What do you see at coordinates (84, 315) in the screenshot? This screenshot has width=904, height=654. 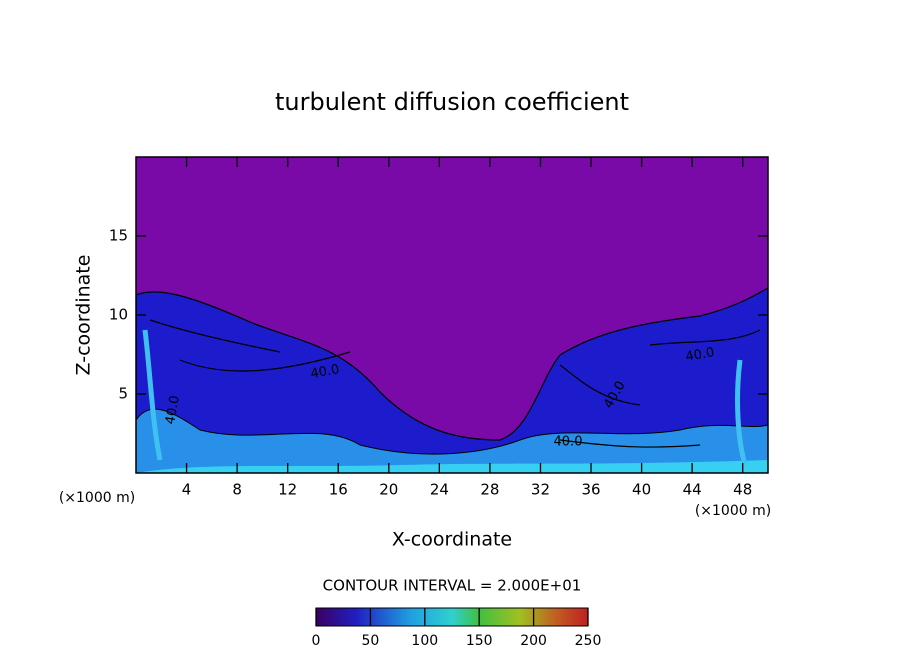 I see `y-axis-label: Z-coordinate` at bounding box center [84, 315].